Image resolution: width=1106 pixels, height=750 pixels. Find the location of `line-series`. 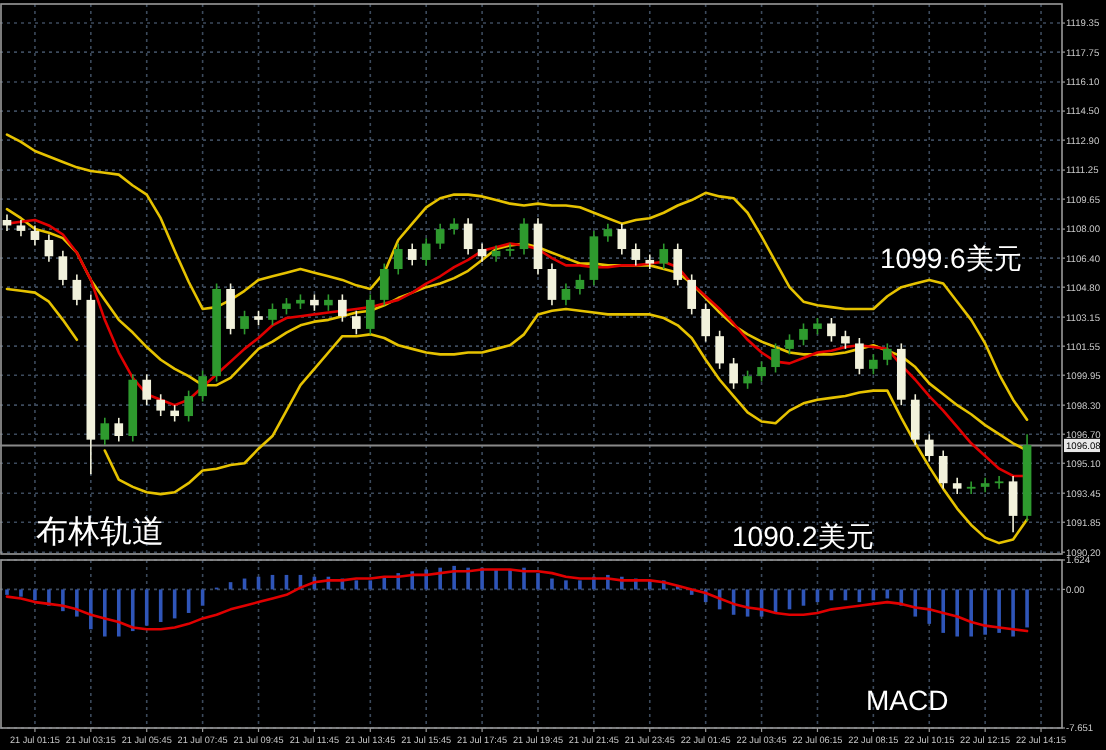

line-series is located at coordinates (517, 600).